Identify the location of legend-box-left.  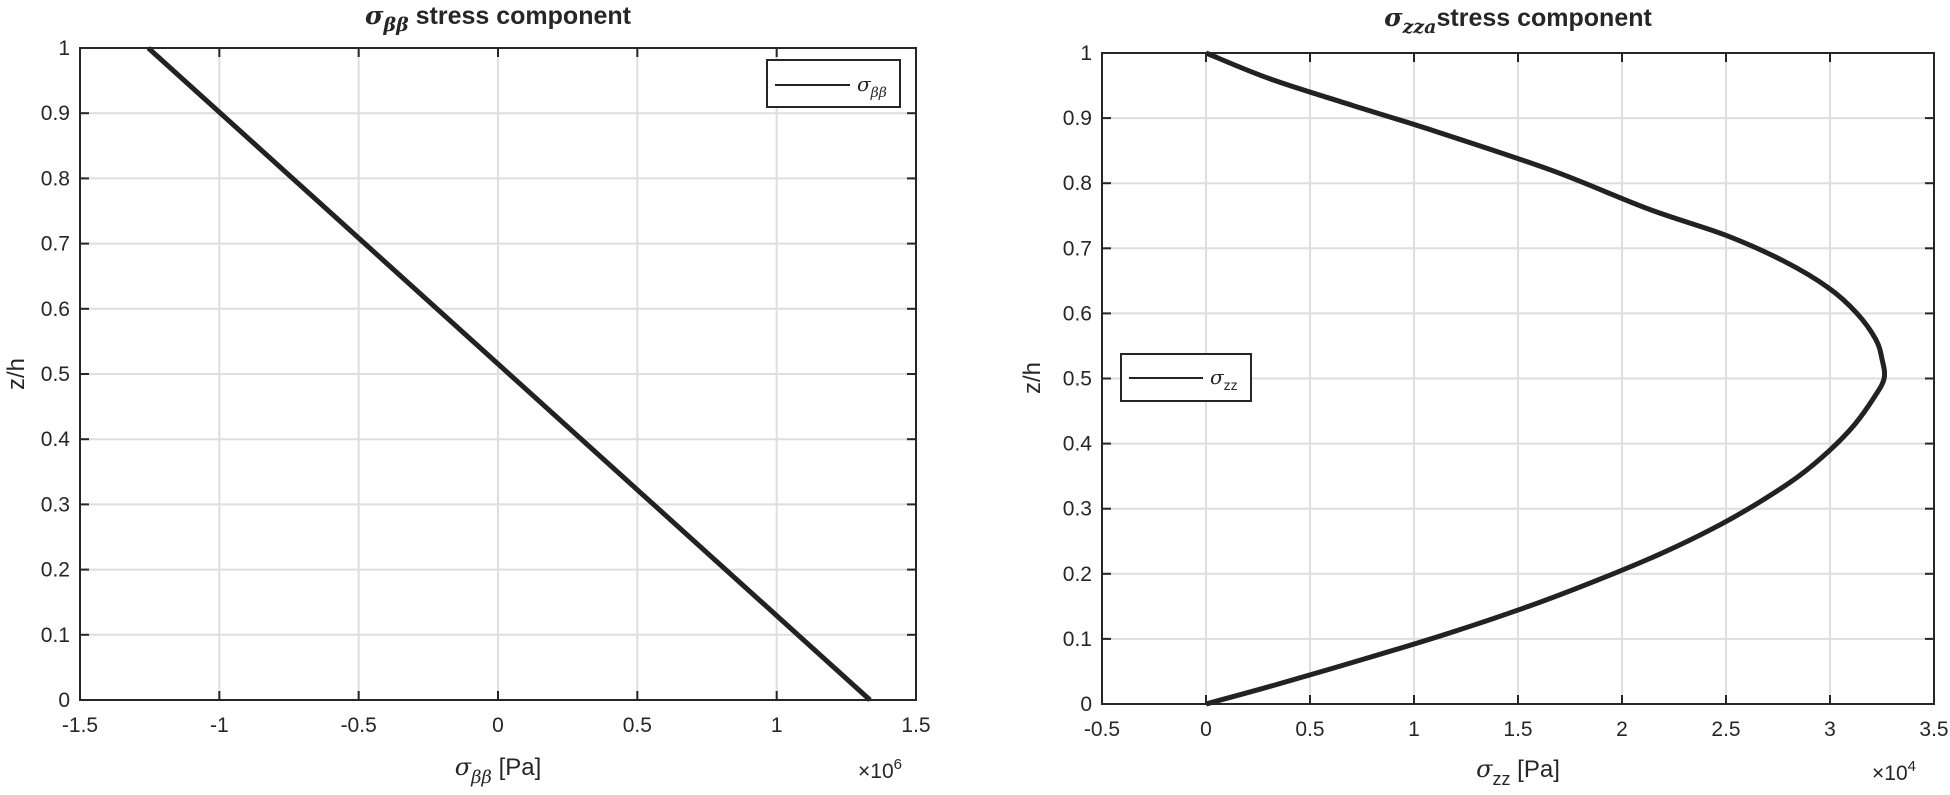
(833, 83).